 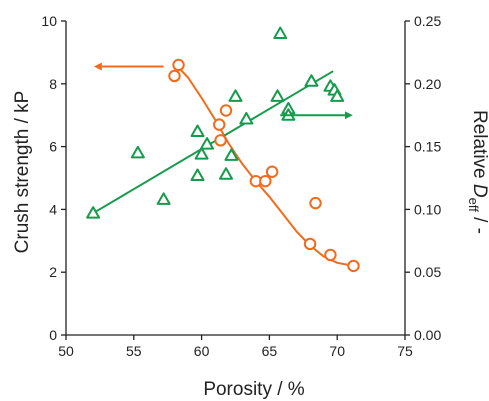 I want to click on x-tick-label: 75, so click(x=405, y=351).